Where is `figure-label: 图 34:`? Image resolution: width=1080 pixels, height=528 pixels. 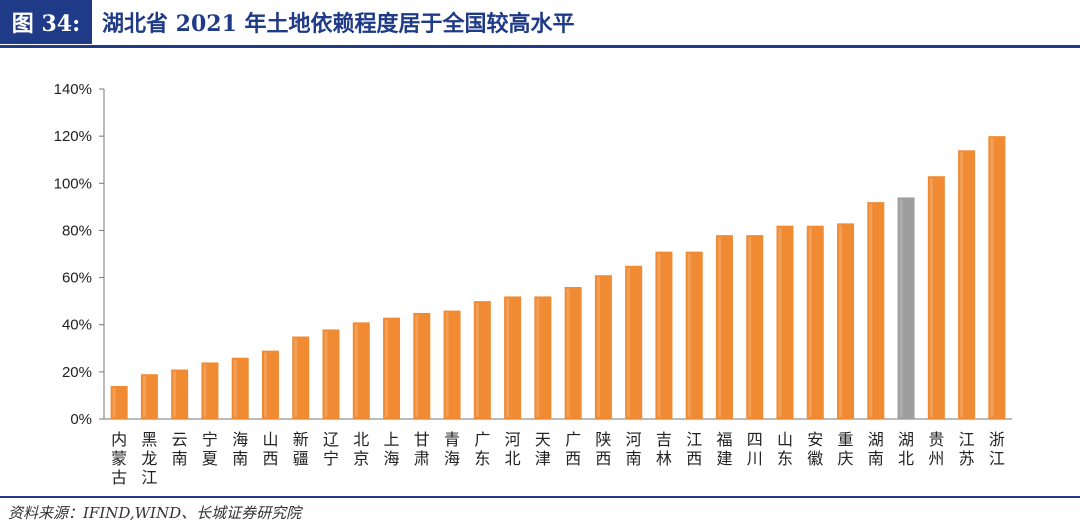
figure-label: 图 34: is located at coordinates (46, 22).